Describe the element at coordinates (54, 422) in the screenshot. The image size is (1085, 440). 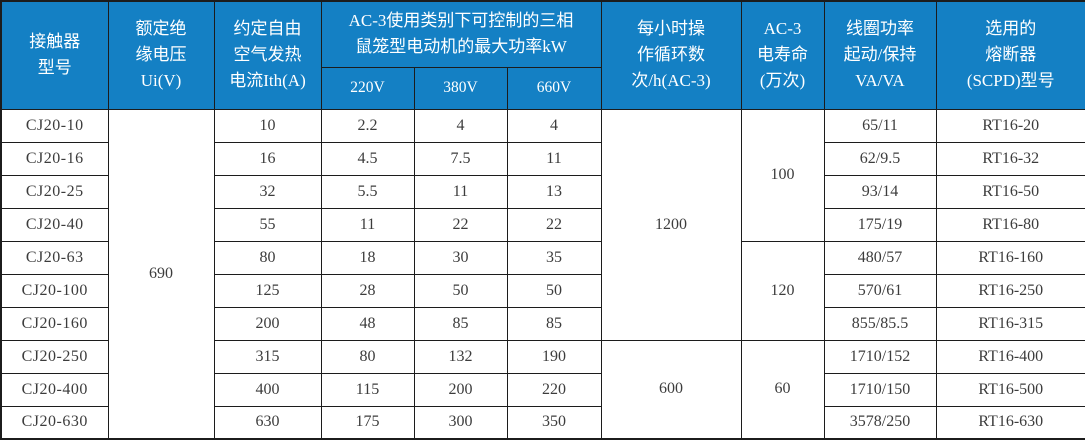
I see `cell-model: CJ20-630` at that location.